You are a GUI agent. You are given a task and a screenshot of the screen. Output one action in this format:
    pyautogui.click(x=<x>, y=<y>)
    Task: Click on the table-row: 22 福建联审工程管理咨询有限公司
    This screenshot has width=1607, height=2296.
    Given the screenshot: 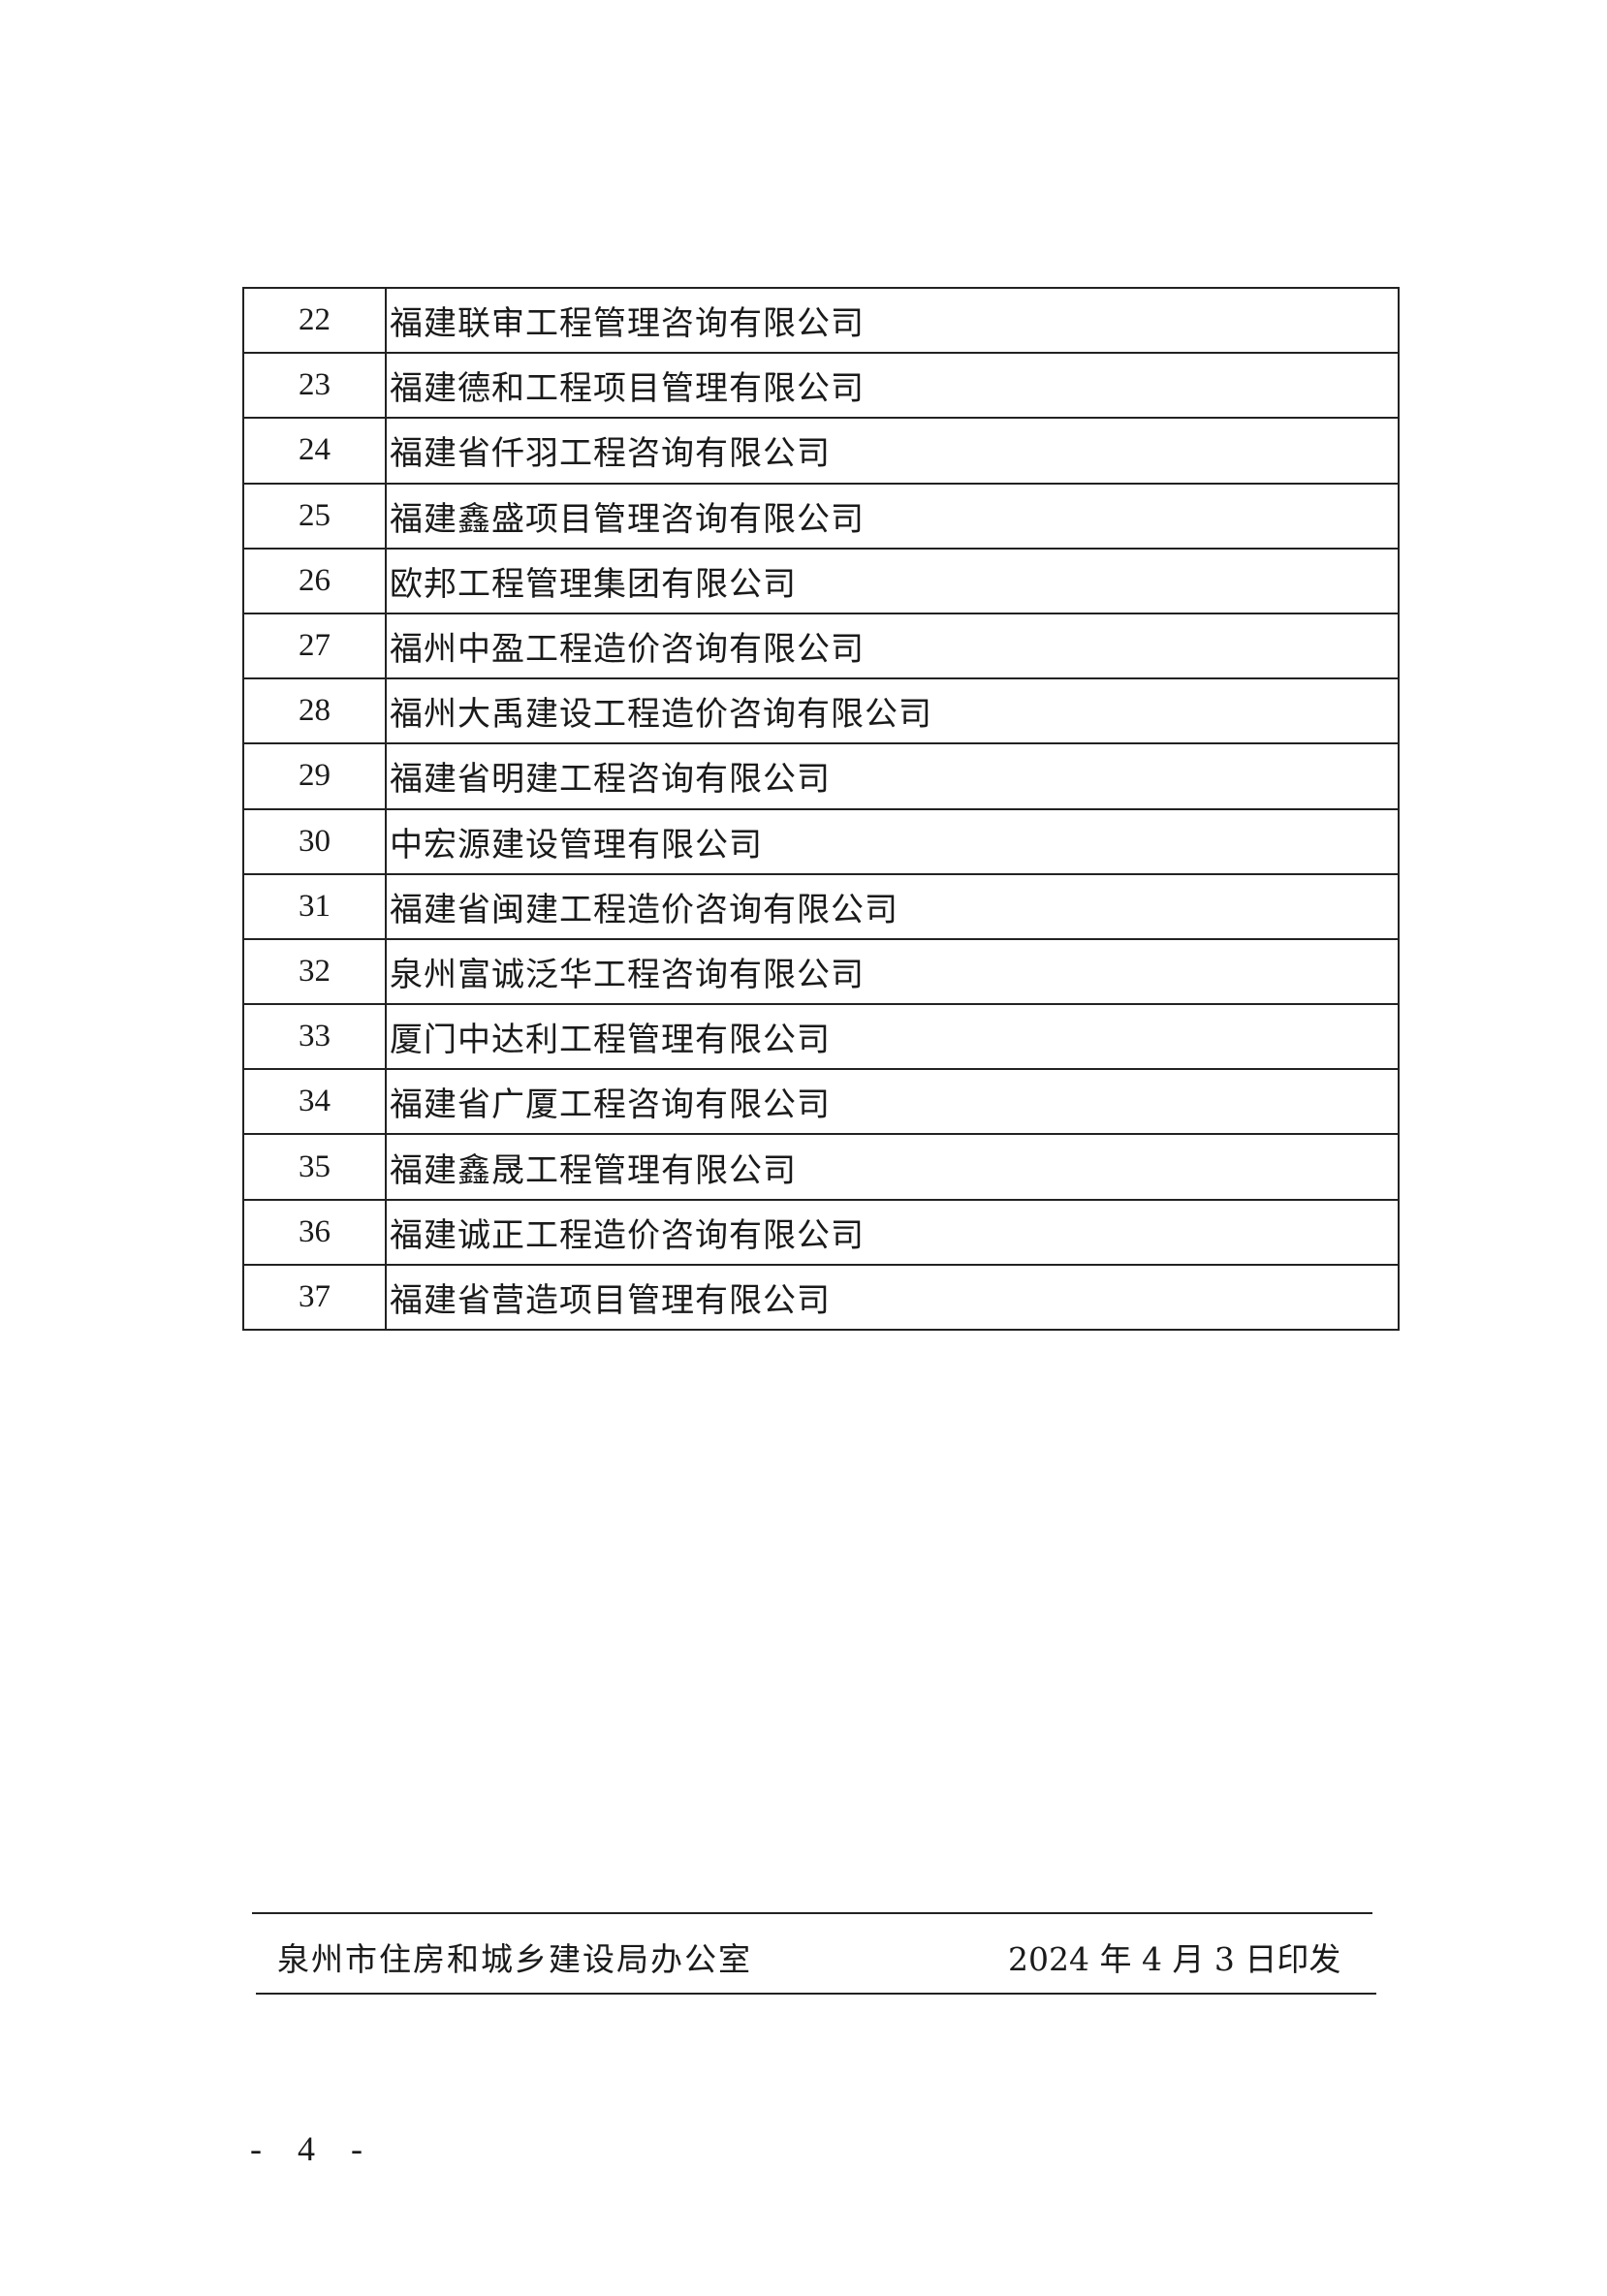 What is the action you would take?
    pyautogui.click(x=821, y=321)
    